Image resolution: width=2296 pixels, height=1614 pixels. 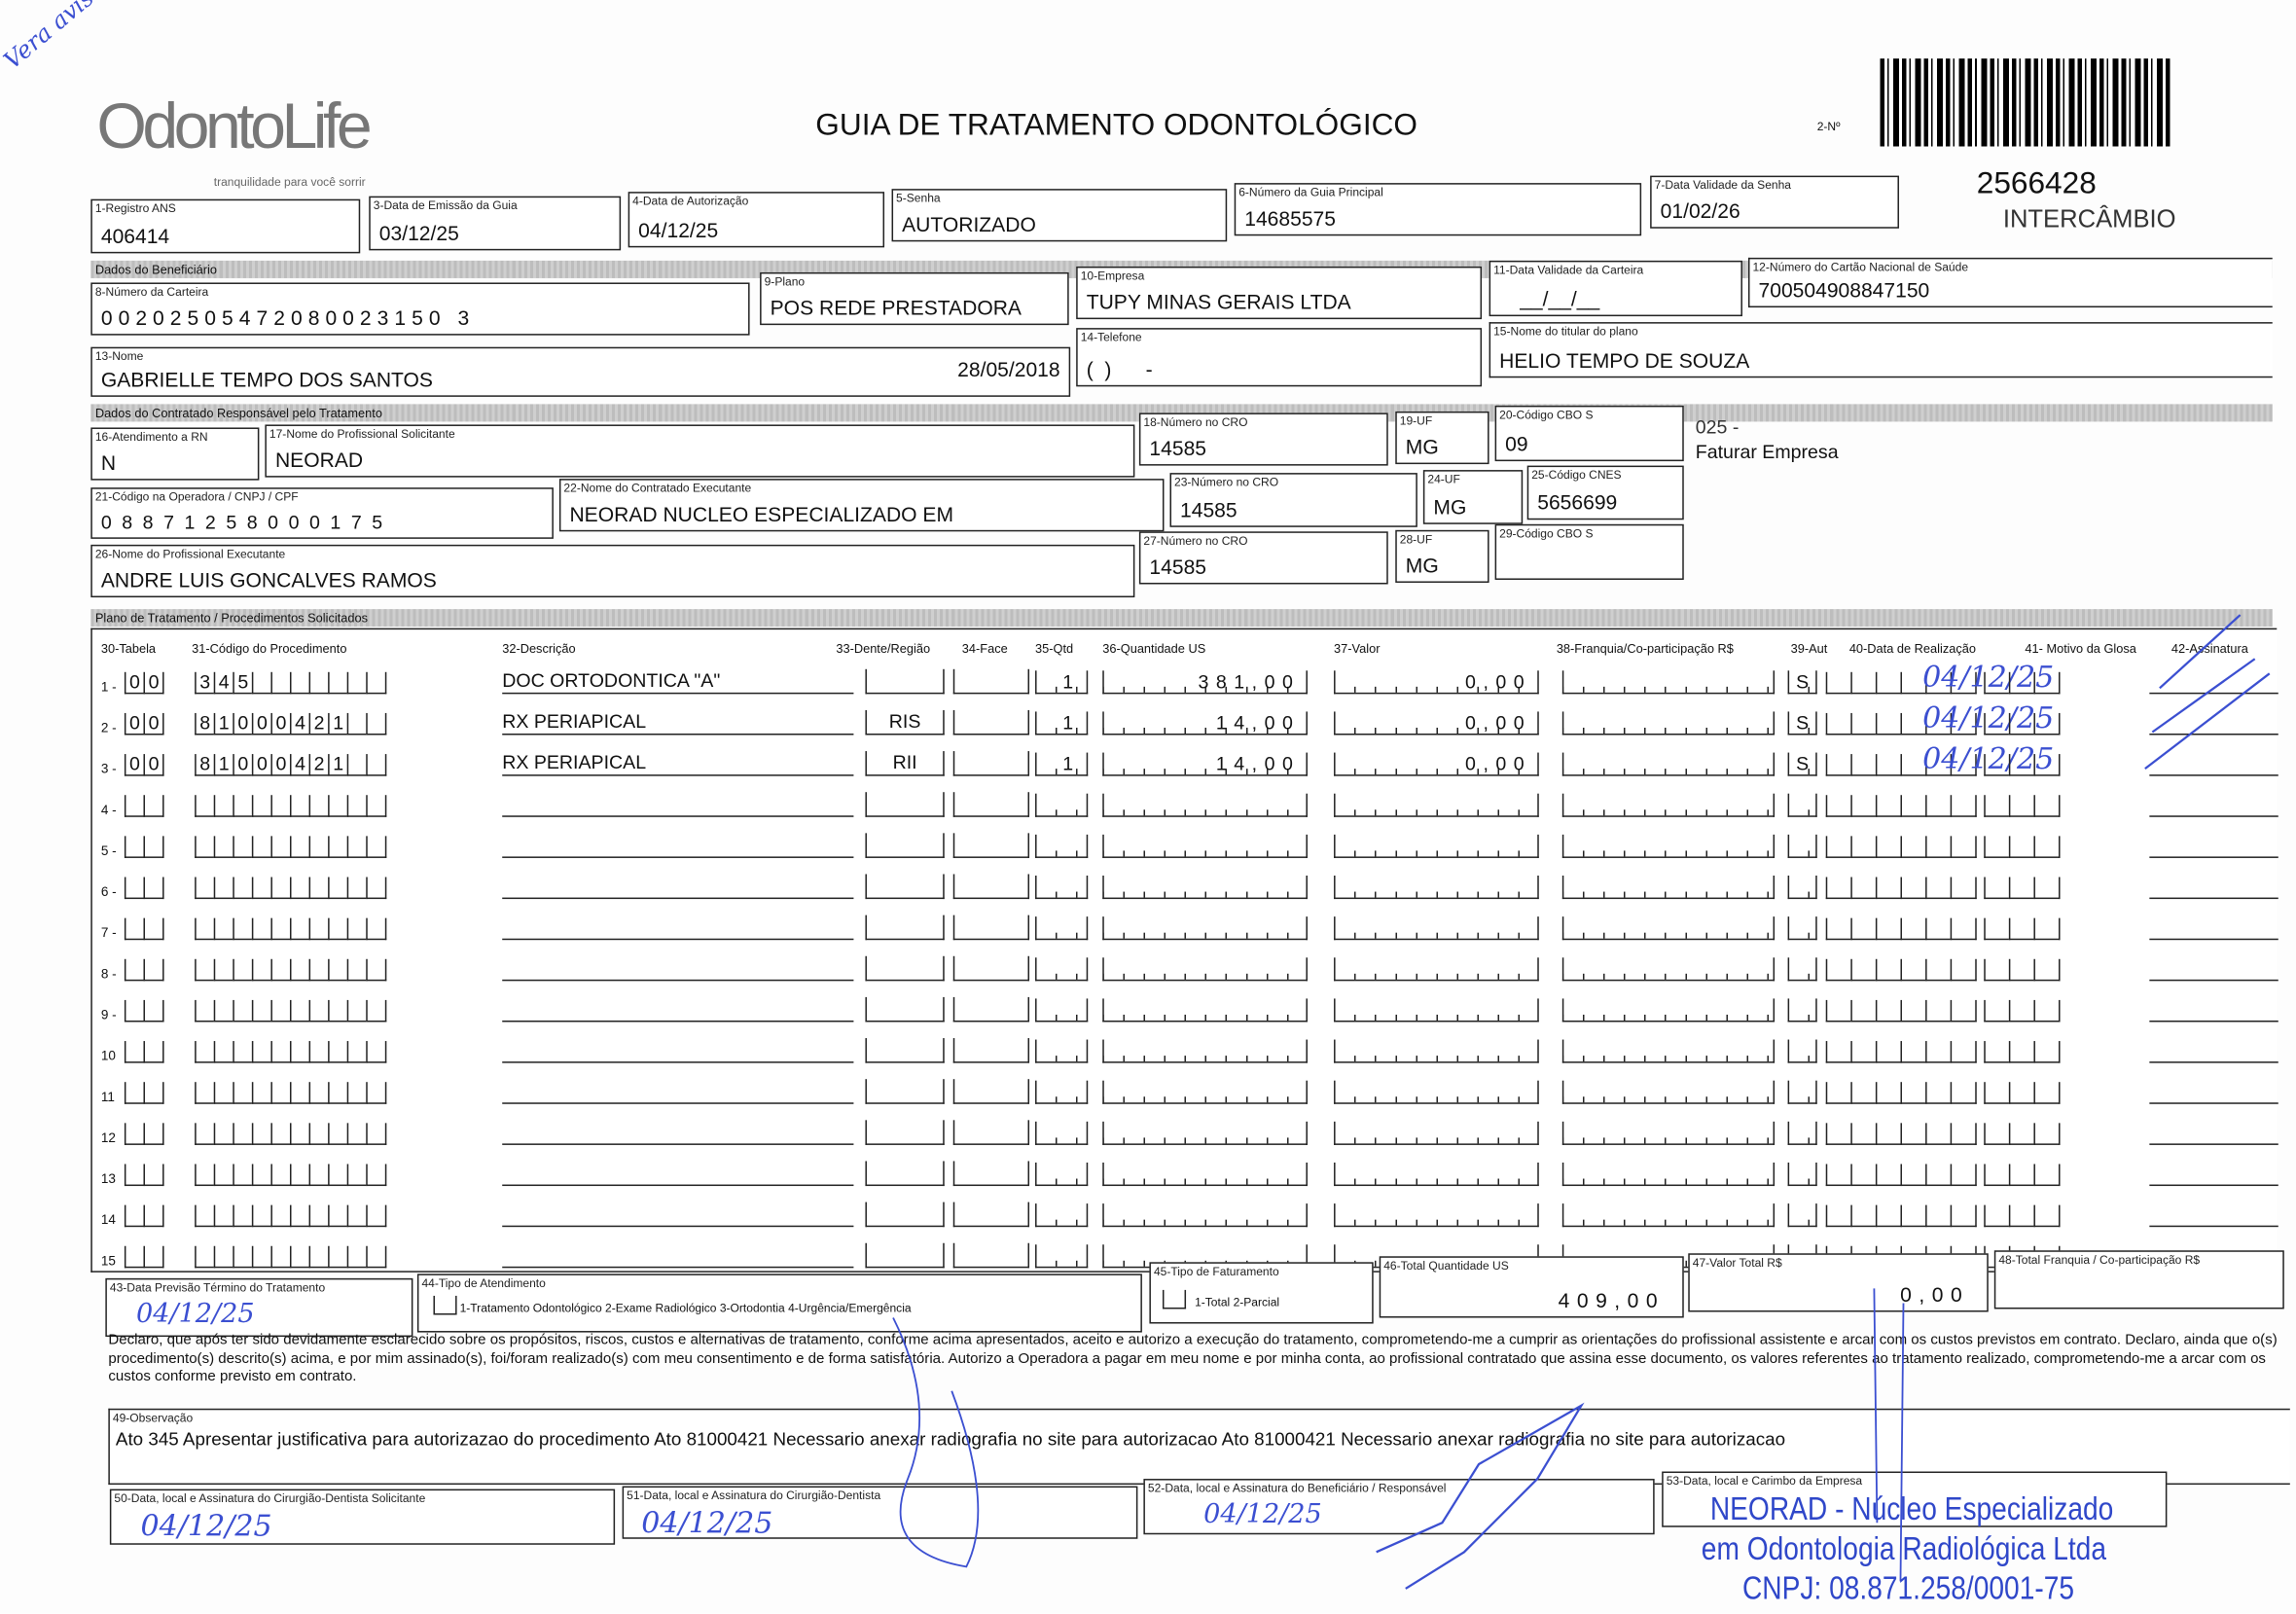 I want to click on tipo-faturamento-checkbox, so click(x=1174, y=1299).